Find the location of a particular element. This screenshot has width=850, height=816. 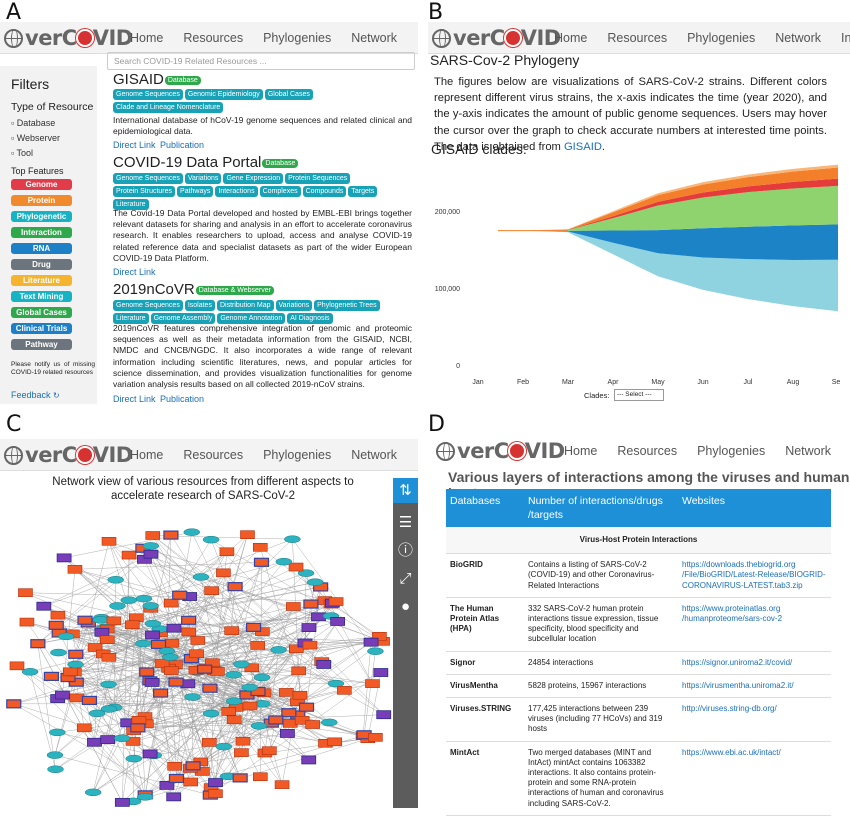

nav-phylogenies: Phylogenies is located at coordinates (721, 38).